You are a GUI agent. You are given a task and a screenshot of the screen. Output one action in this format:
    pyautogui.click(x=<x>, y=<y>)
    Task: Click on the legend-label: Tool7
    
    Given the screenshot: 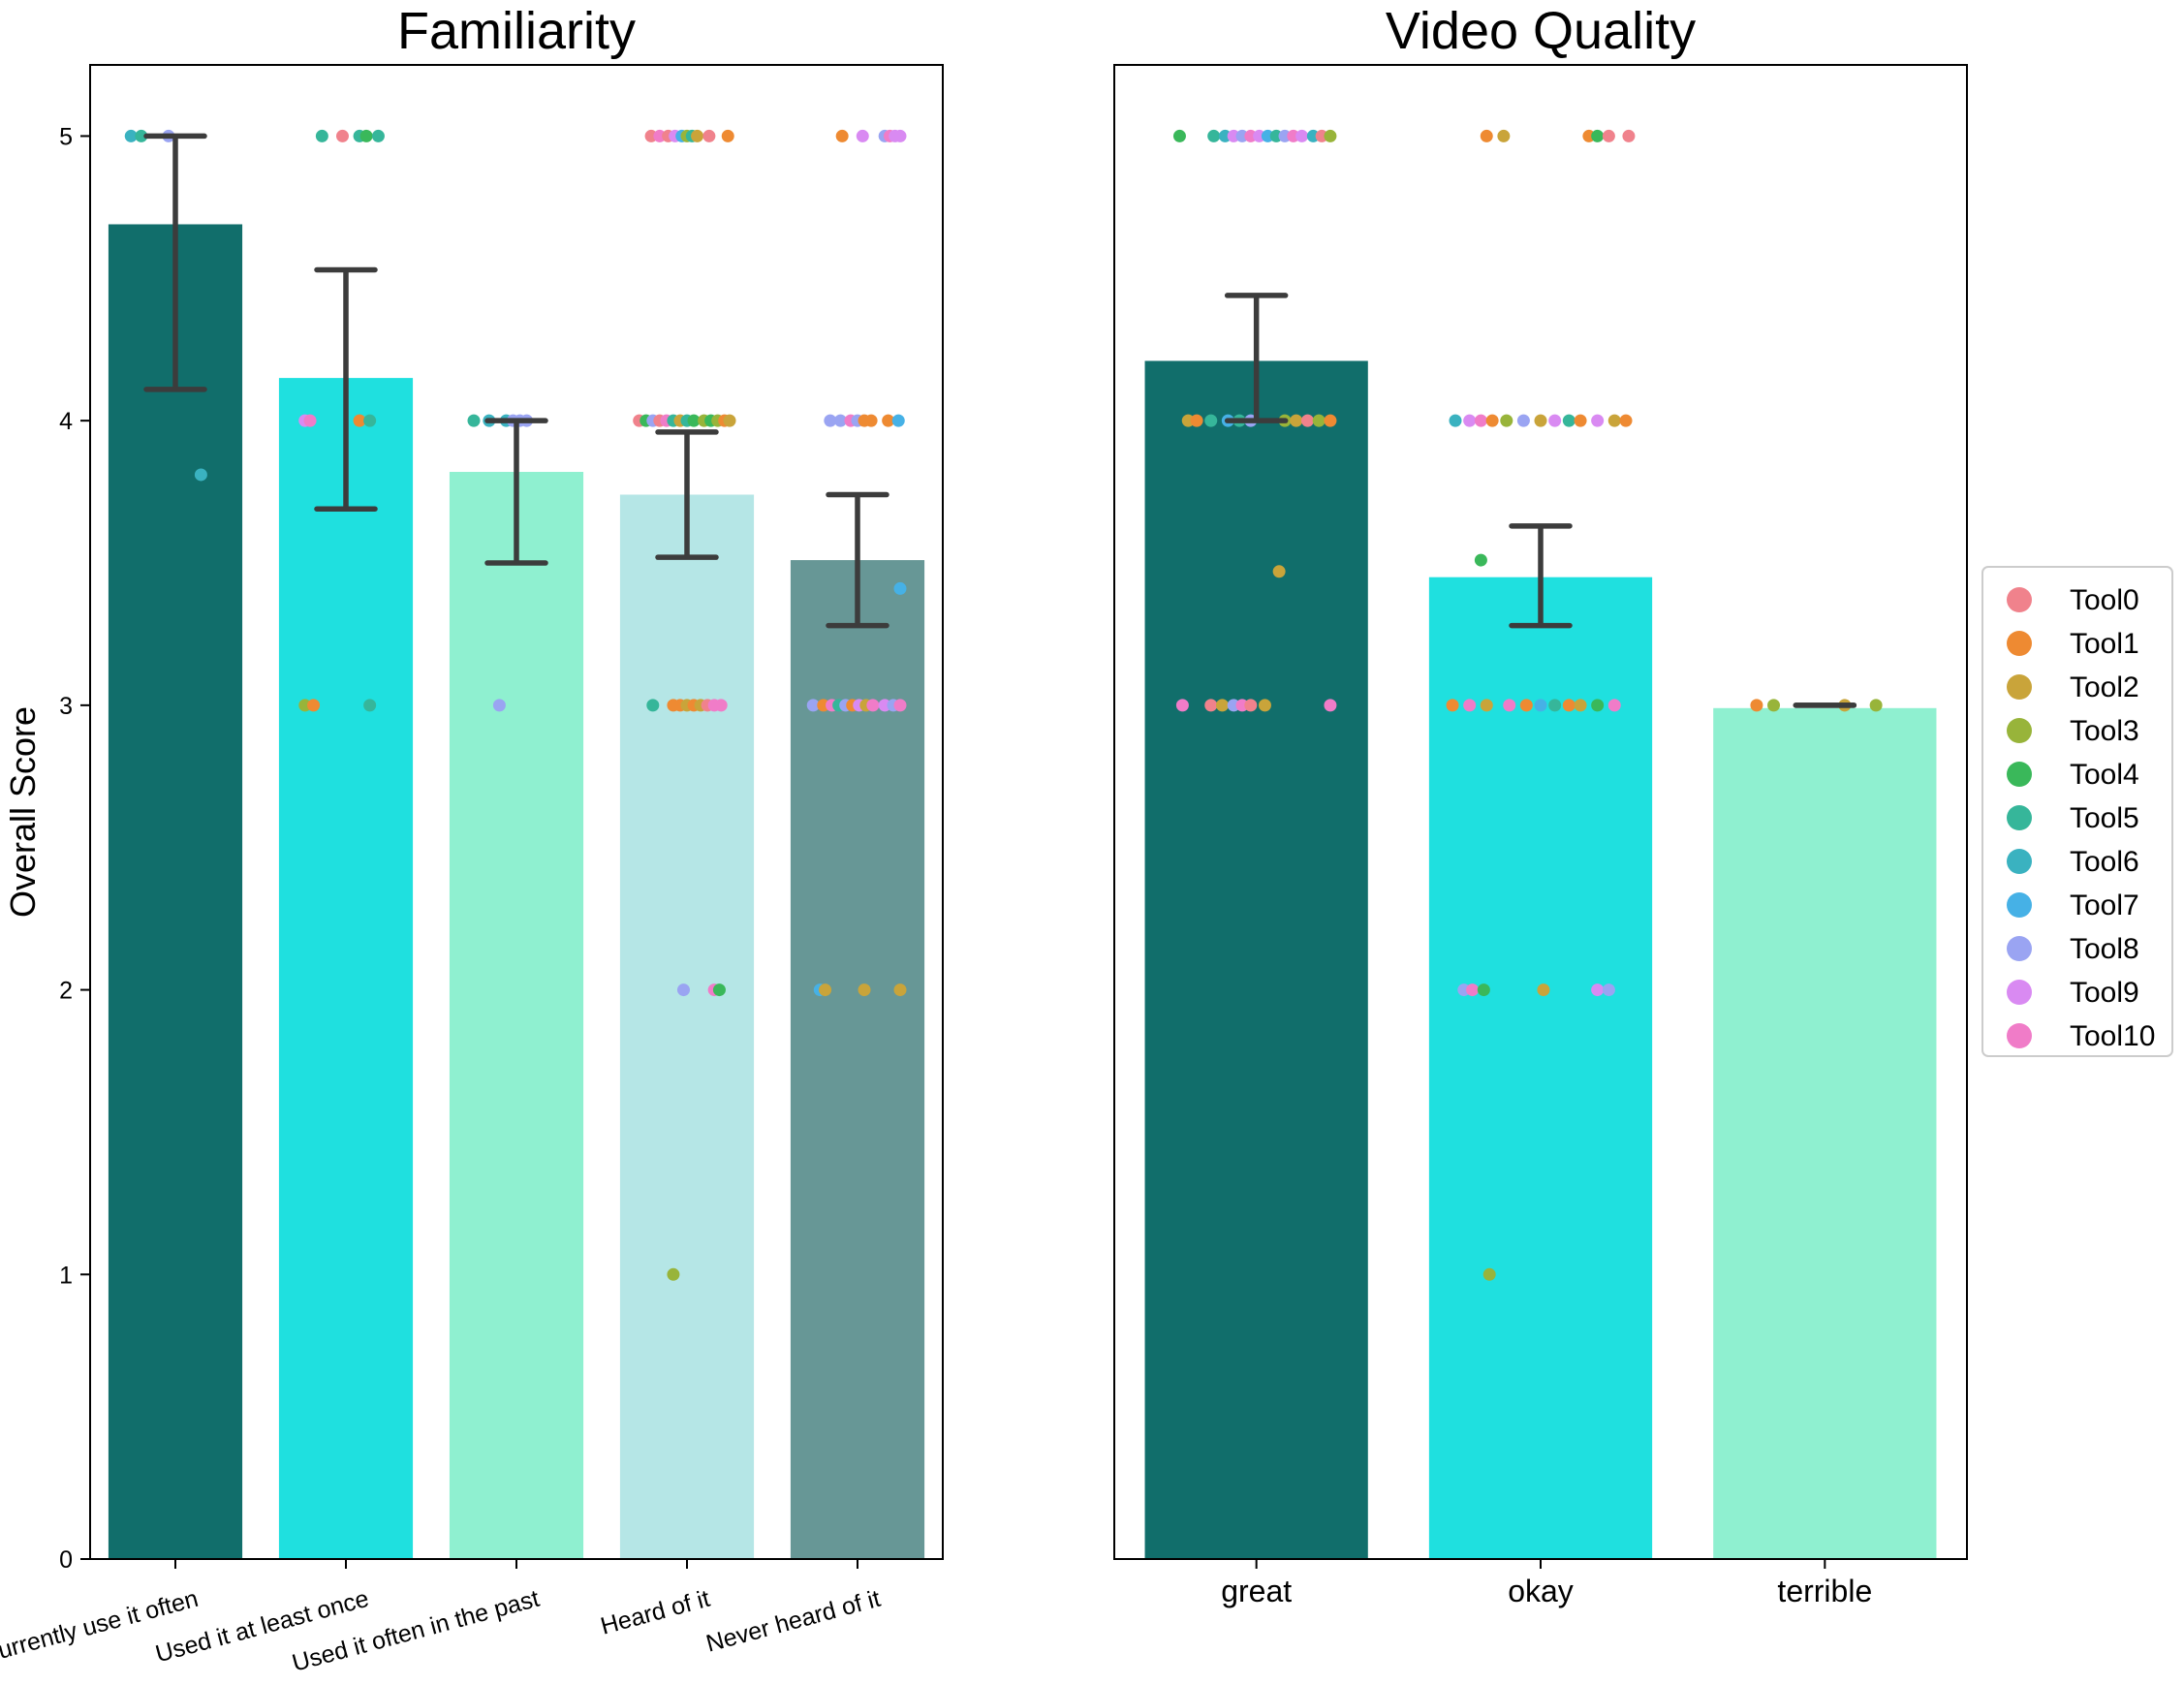 What is the action you would take?
    pyautogui.click(x=2105, y=905)
    